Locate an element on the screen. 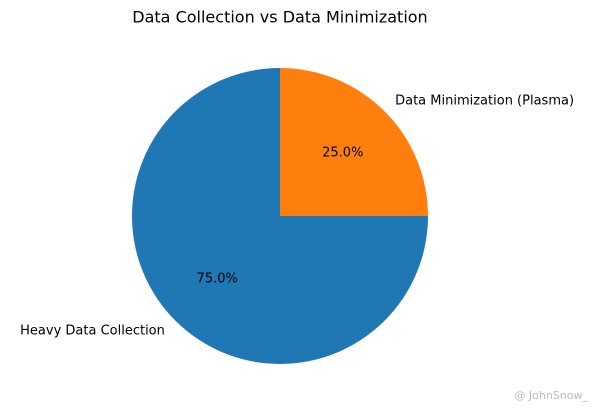 This screenshot has width=596, height=411. watermark: @ JohnSnow_ is located at coordinates (551, 395).